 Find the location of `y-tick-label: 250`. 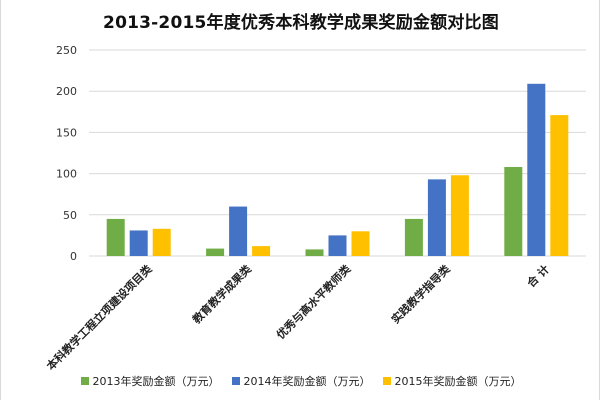

y-tick-label: 250 is located at coordinates (66, 50).